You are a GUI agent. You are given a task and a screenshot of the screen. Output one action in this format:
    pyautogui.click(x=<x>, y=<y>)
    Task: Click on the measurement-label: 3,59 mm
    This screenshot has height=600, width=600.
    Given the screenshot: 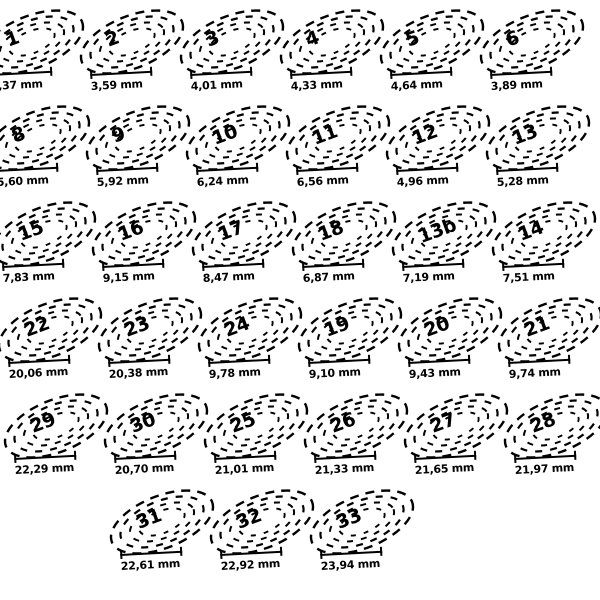 What is the action you would take?
    pyautogui.click(x=116, y=85)
    